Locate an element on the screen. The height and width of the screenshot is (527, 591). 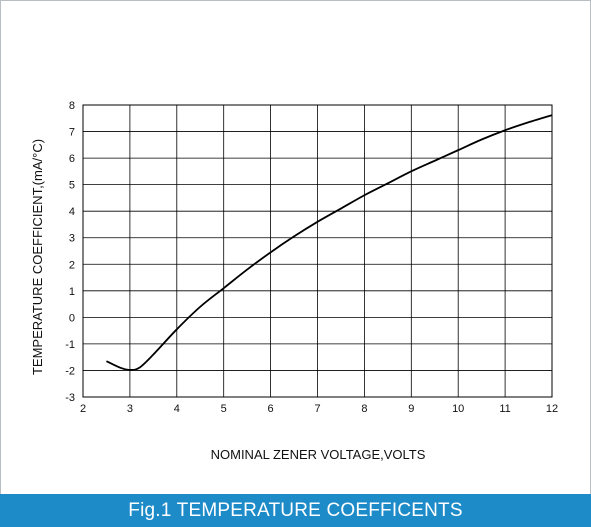
y-tick-label: -2 is located at coordinates (70, 371).